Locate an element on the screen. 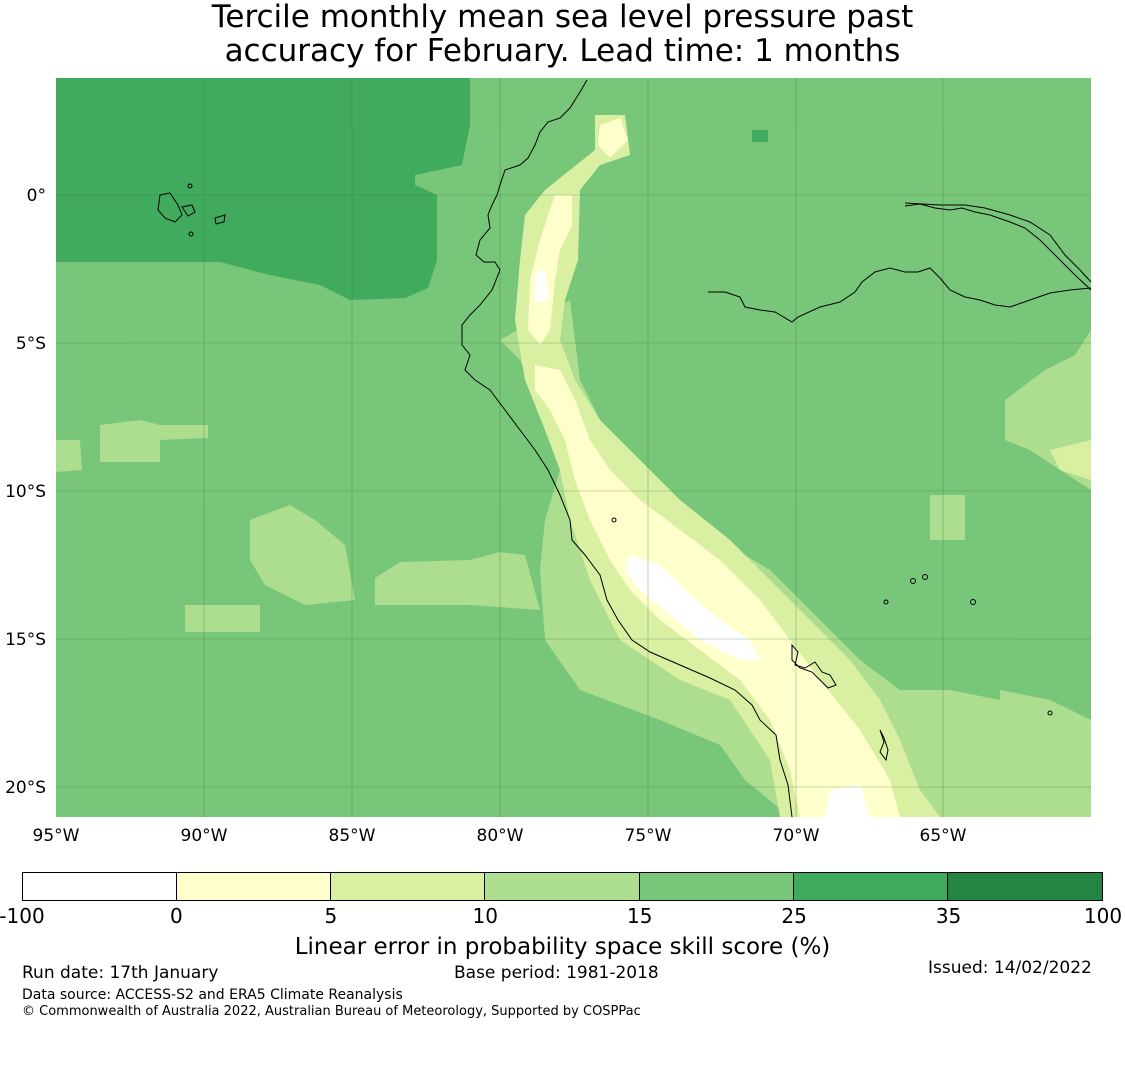 This screenshot has height=1065, width=1125. colorbar-tick-label: 25 is located at coordinates (794, 916).